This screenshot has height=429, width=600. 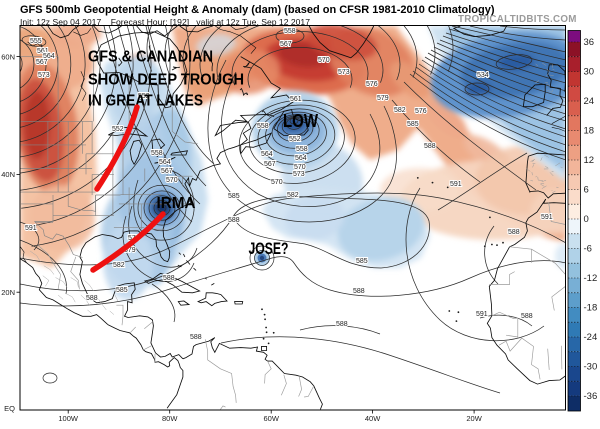 I want to click on svg-text: 12, so click(x=589, y=160).